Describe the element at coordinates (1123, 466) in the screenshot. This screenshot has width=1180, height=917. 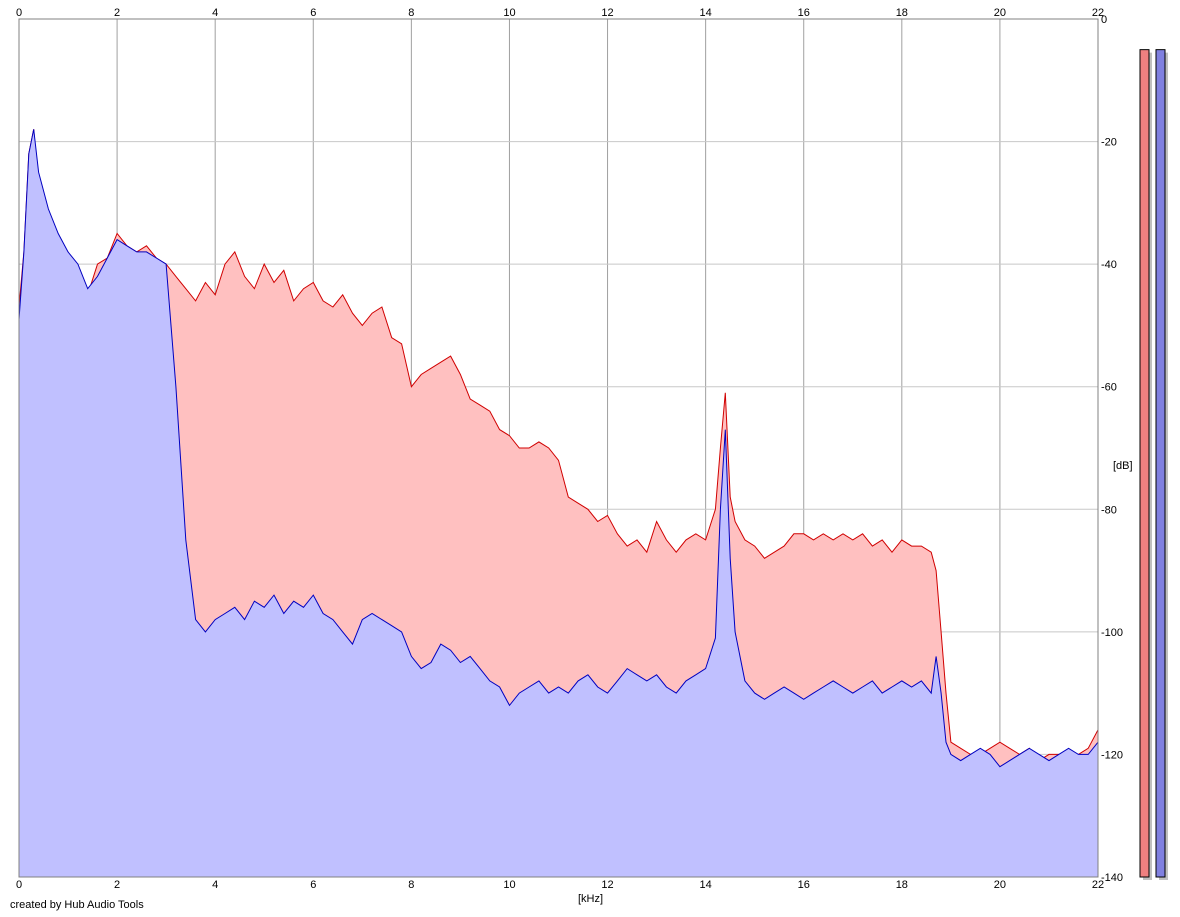
I see `y-axis-label: [dB]` at that location.